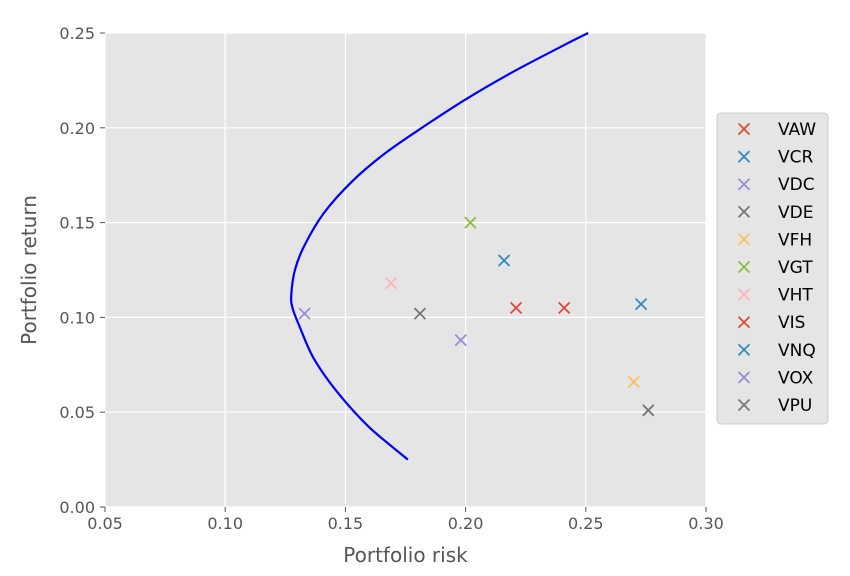  Describe the element at coordinates (391, 283) in the screenshot. I see `point-vht` at that location.